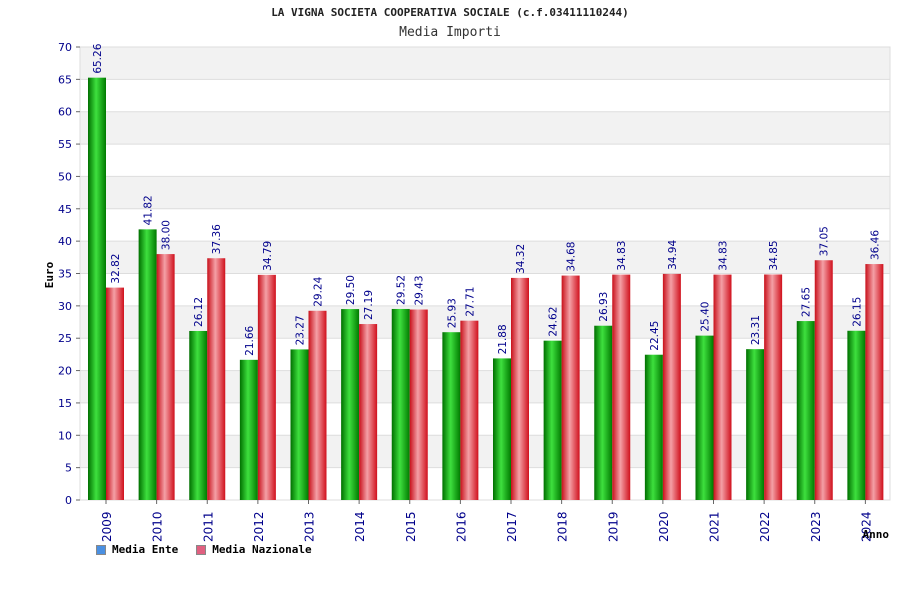 The height and width of the screenshot is (600, 900). I want to click on bar-media-nazionale-2019, so click(621, 387).